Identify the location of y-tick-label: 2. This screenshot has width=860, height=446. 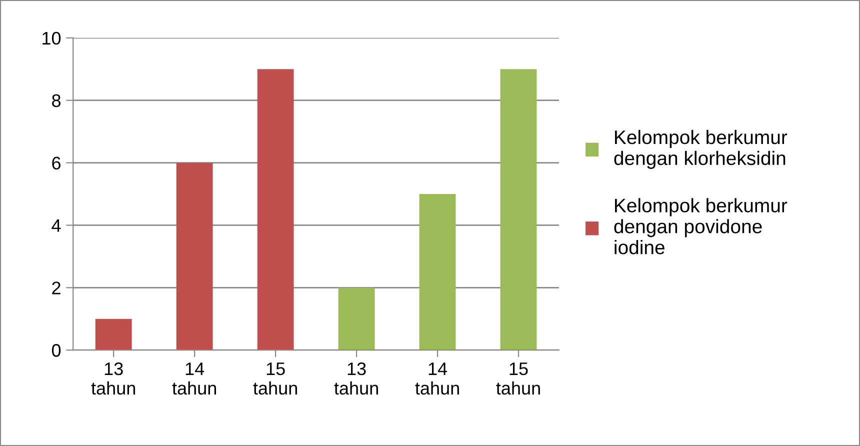
(56, 288).